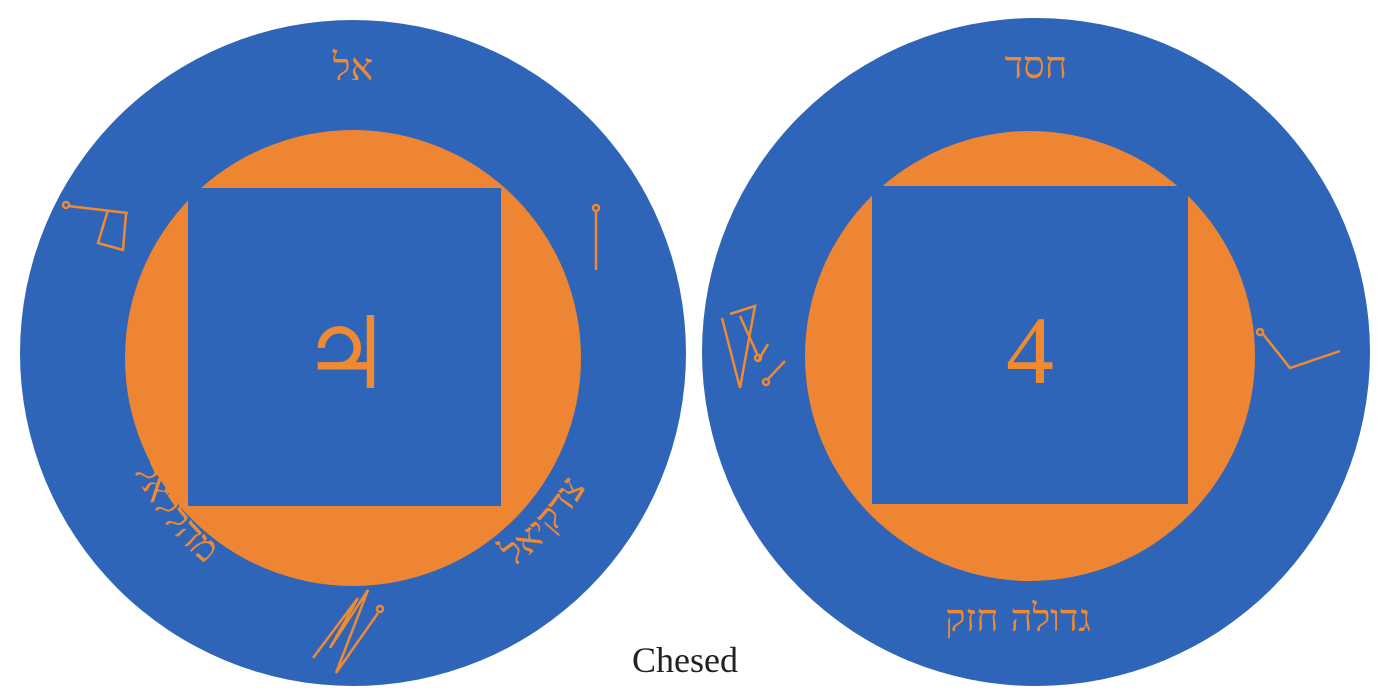  What do you see at coordinates (1030, 350) in the screenshot?
I see `number-four: 4` at bounding box center [1030, 350].